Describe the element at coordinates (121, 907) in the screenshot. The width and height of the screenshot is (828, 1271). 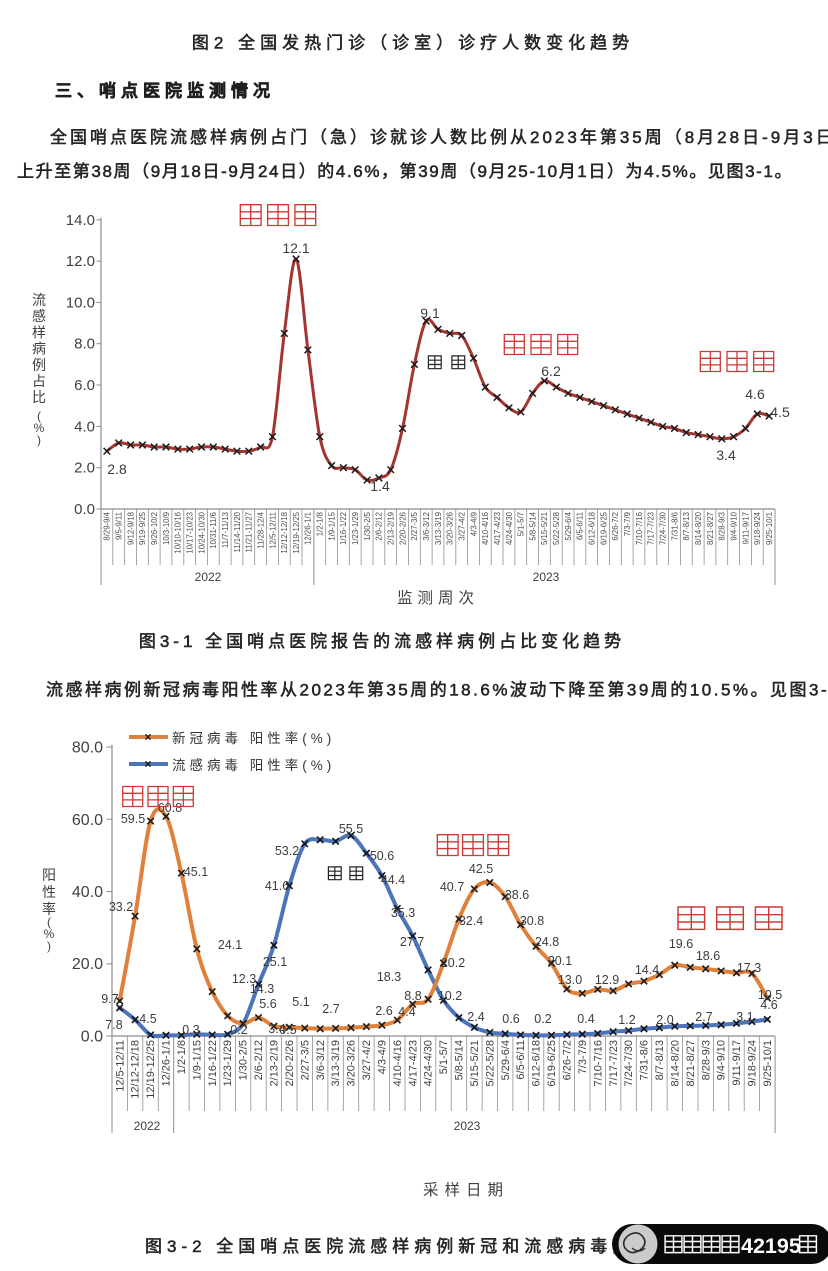
I see `svg-text: 33.2` at that location.